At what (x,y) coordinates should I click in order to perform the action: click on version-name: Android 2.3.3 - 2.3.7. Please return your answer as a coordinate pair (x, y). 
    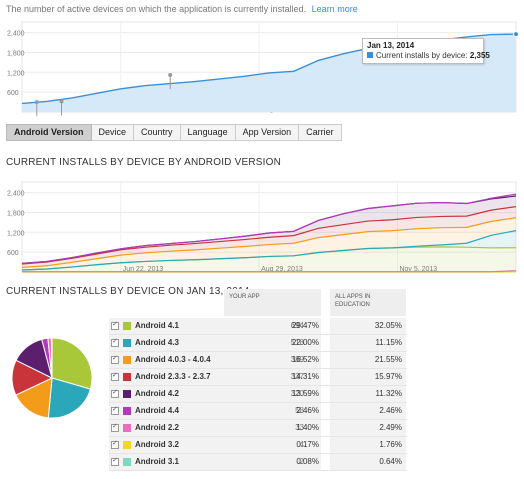
    Looking at the image, I should click on (173, 376).